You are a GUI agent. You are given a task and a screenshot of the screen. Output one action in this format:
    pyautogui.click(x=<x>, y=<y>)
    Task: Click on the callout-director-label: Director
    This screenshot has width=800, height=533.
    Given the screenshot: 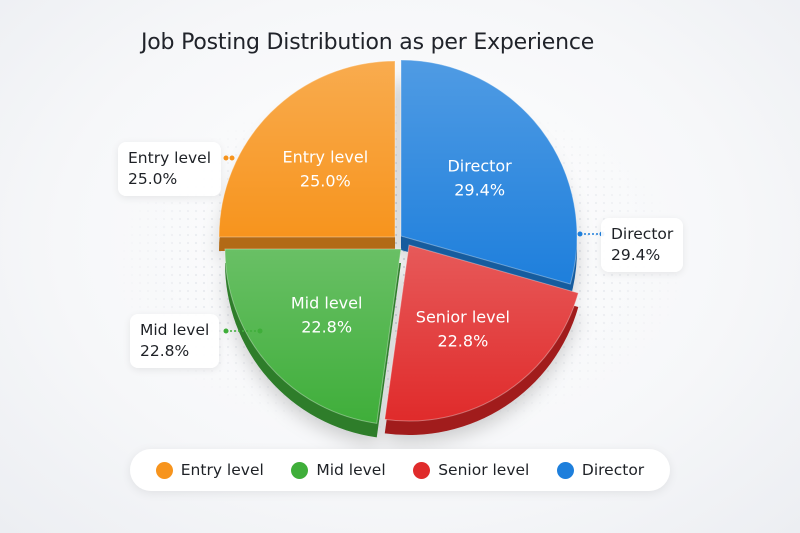 What is the action you would take?
    pyautogui.click(x=642, y=234)
    